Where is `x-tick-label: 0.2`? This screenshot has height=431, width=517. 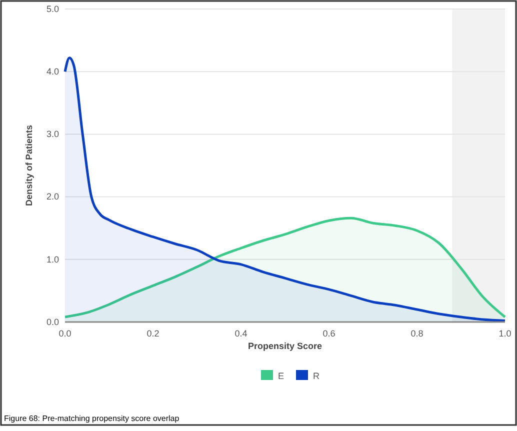
x-tick-label: 0.2 is located at coordinates (153, 333).